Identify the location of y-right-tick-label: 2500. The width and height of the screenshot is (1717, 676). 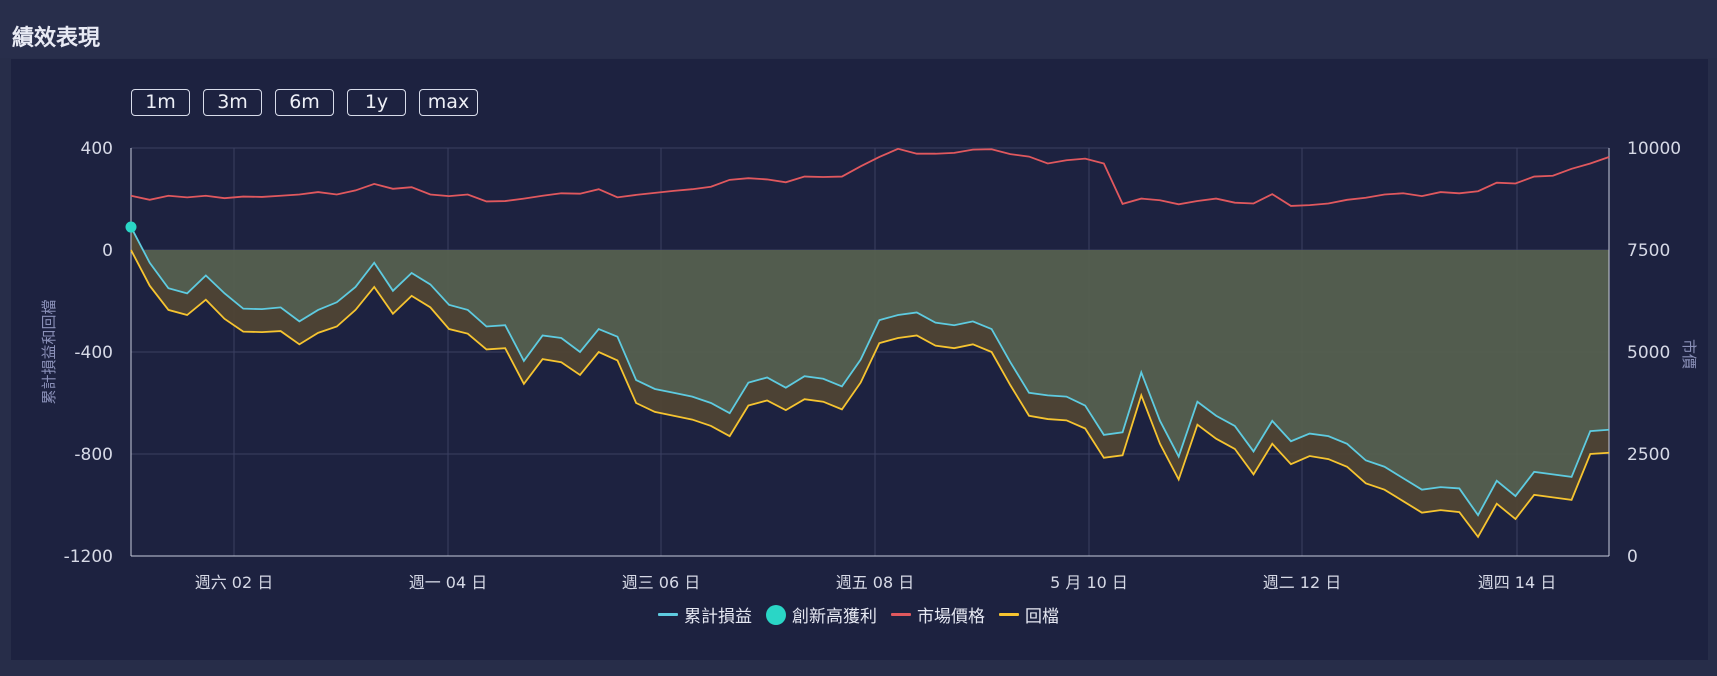
(1648, 455).